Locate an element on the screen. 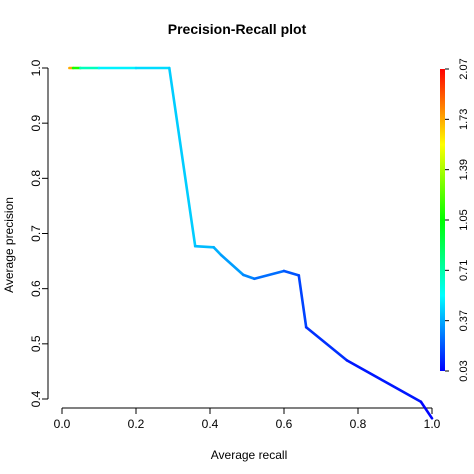 This screenshot has width=474, height=474. x-tick-label: 1.0 is located at coordinates (432, 424).